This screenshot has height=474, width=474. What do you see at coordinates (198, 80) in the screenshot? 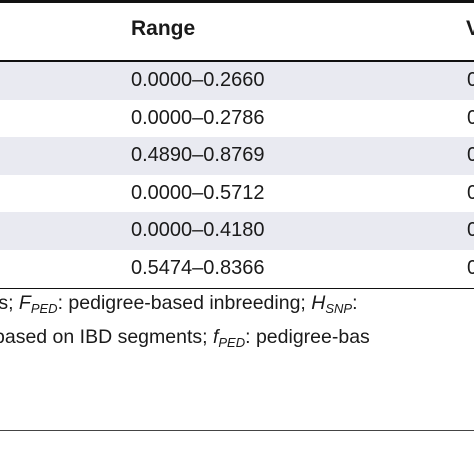
I see `cell-range: 0.0000–0.2660` at bounding box center [198, 80].